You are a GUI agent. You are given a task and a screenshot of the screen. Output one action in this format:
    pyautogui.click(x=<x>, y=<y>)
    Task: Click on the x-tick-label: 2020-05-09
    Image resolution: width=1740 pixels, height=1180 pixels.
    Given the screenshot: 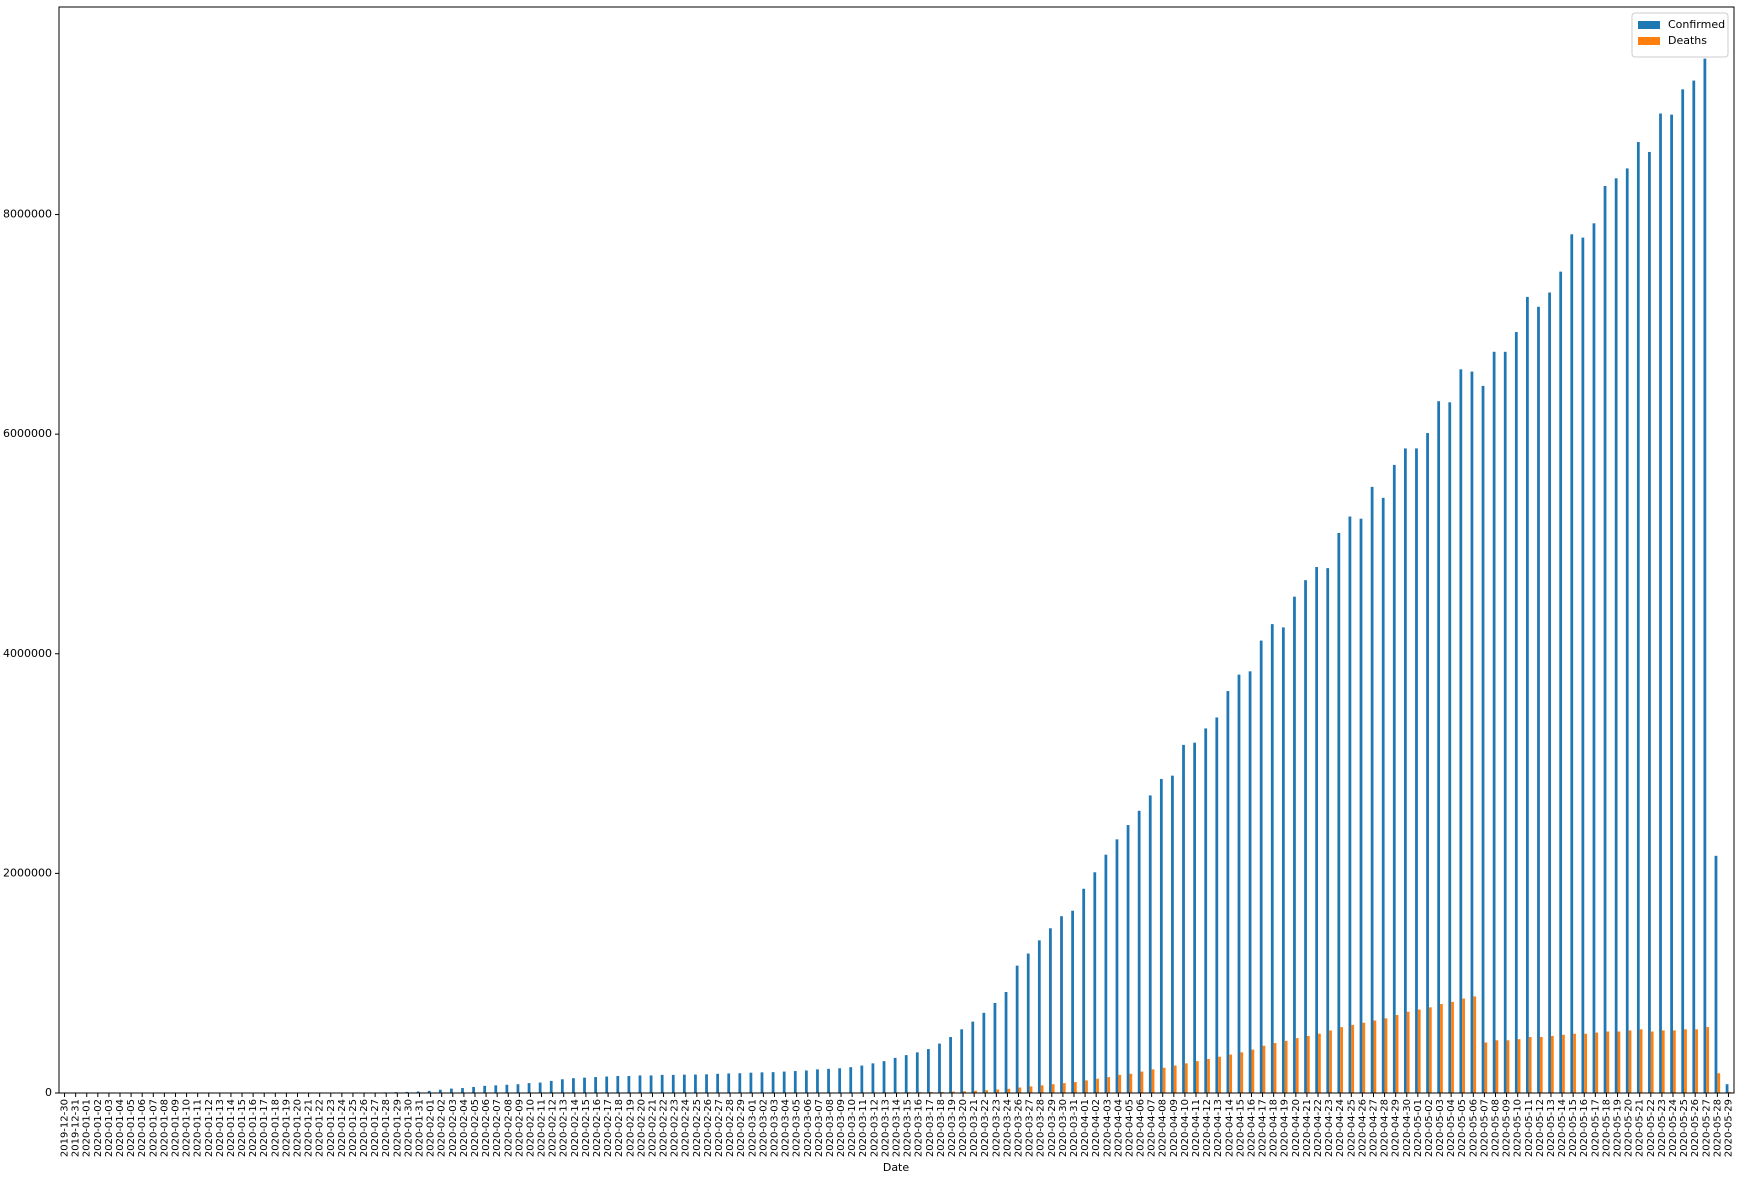 What is the action you would take?
    pyautogui.click(x=1507, y=1128)
    